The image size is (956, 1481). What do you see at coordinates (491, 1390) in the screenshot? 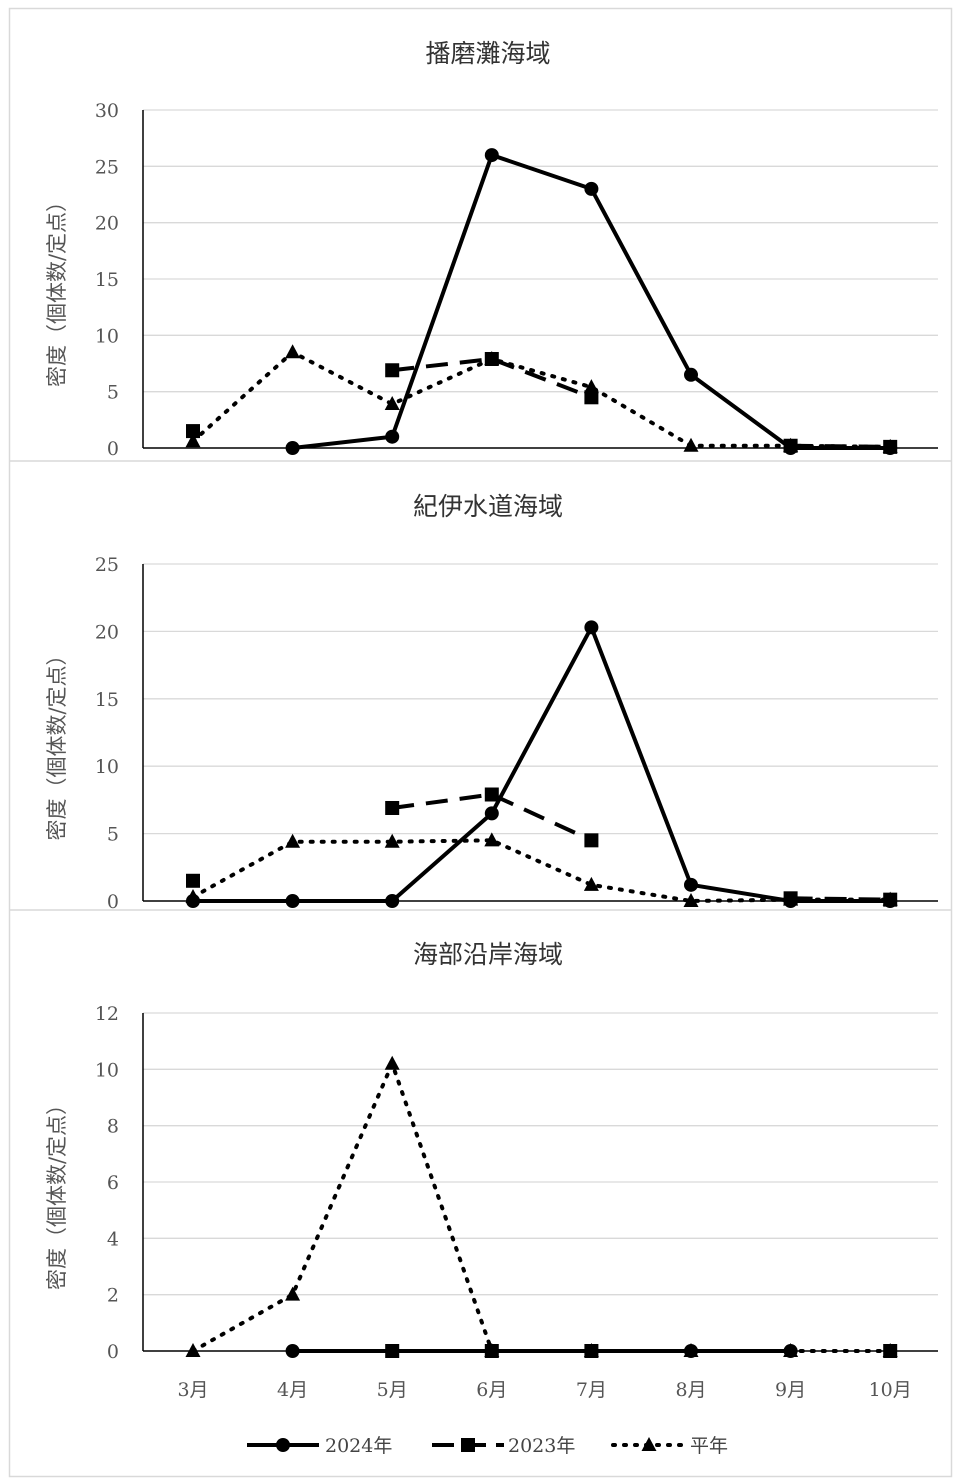
I see `x-tick-label: 6月` at bounding box center [491, 1390].